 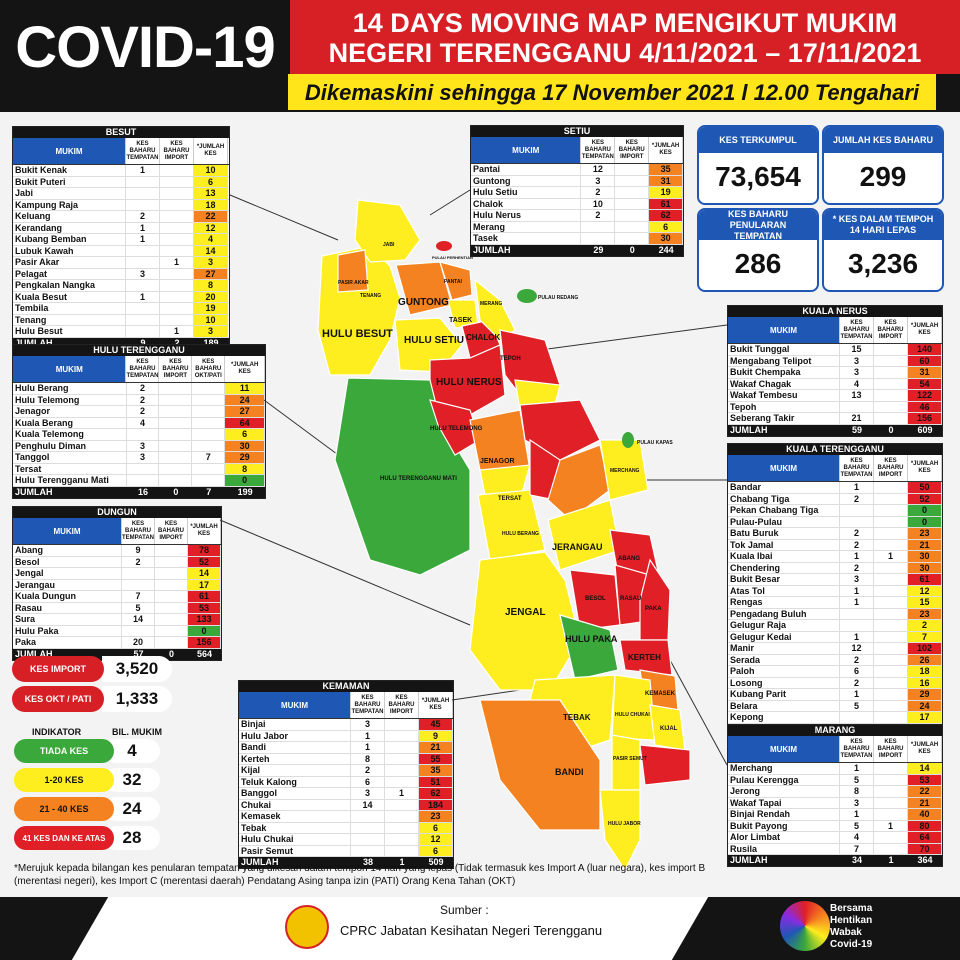 I want to click on table-row: Kerandang 1 12, so click(x=121, y=228).